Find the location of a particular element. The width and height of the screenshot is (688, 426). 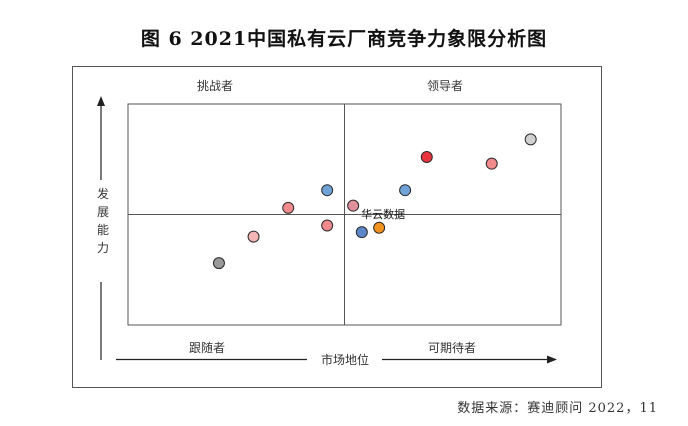

quadrant-label-bottom-left: 跟随者 is located at coordinates (207, 347).